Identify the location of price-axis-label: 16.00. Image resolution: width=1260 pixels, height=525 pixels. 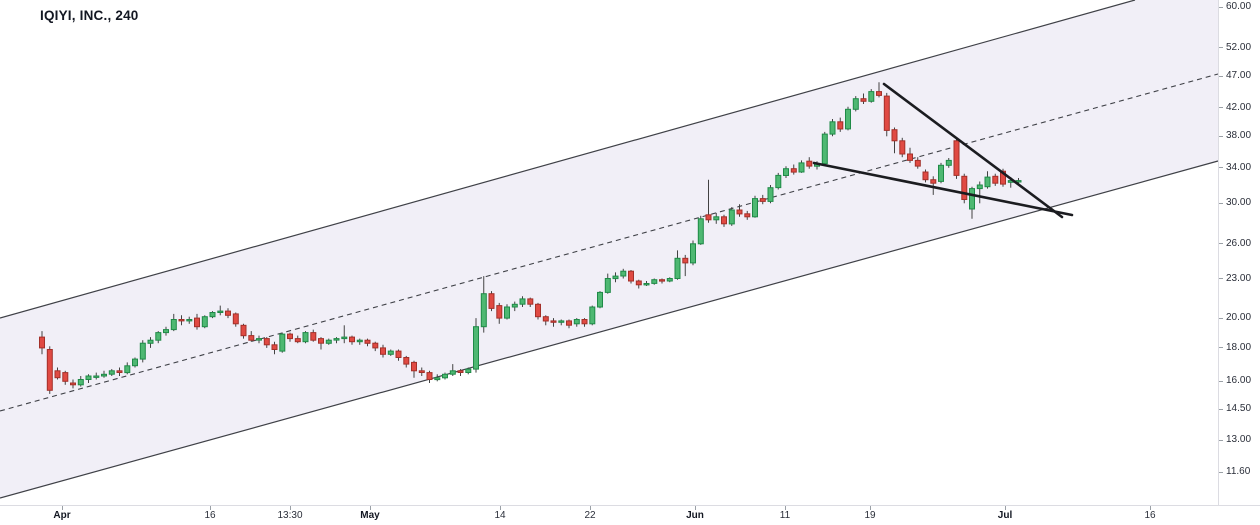
(1239, 381).